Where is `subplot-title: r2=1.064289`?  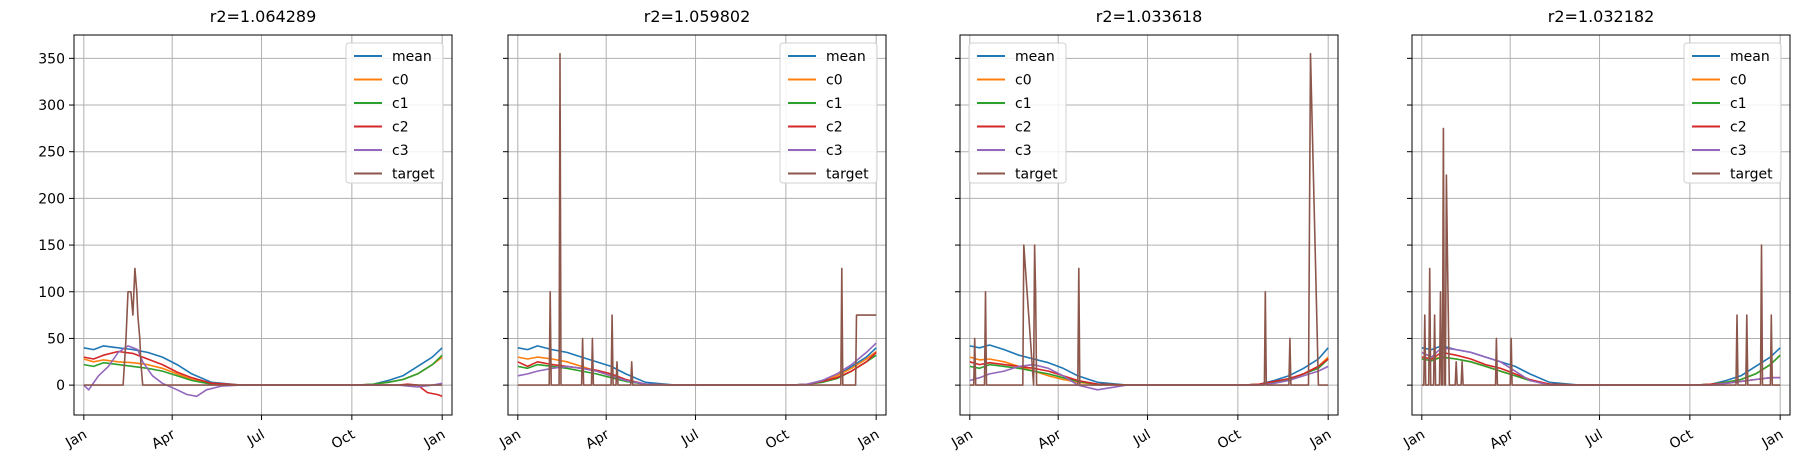 subplot-title: r2=1.064289 is located at coordinates (263, 16).